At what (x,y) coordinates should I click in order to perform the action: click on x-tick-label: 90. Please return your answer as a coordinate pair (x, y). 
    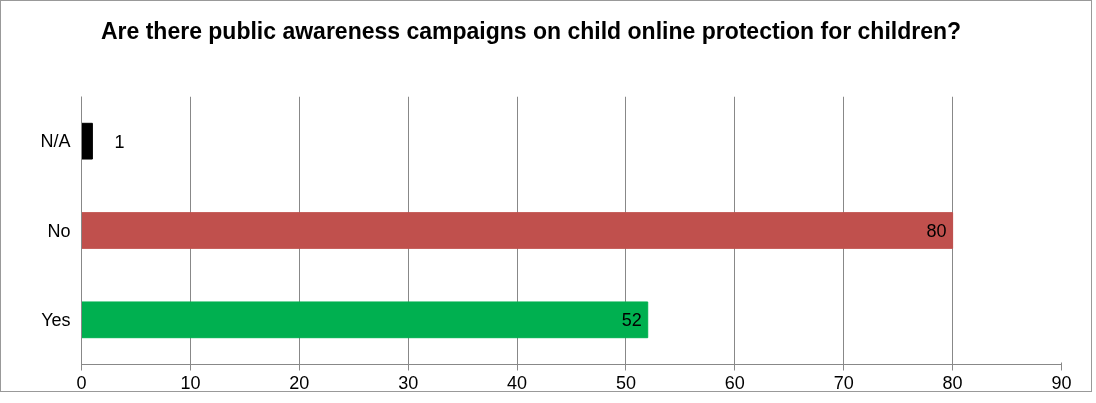
    Looking at the image, I should click on (1061, 382).